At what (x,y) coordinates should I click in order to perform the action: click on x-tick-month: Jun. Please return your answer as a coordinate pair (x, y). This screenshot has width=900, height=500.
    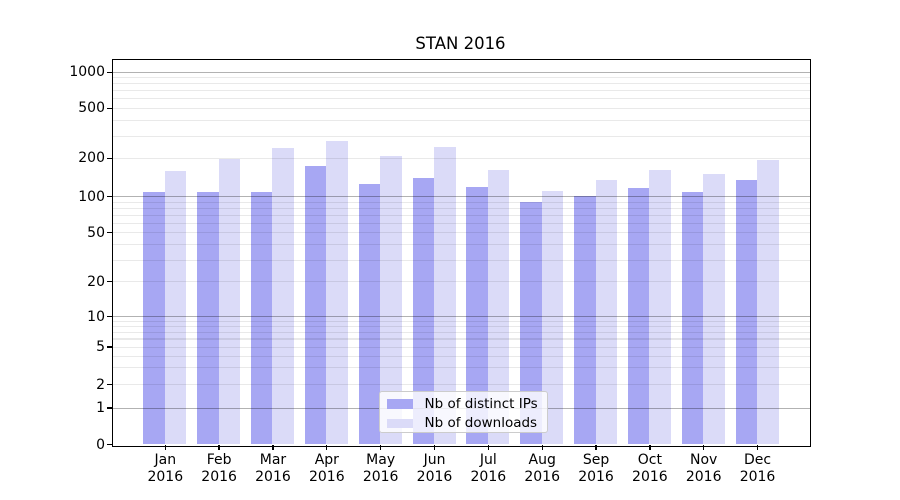
    Looking at the image, I should click on (434, 460).